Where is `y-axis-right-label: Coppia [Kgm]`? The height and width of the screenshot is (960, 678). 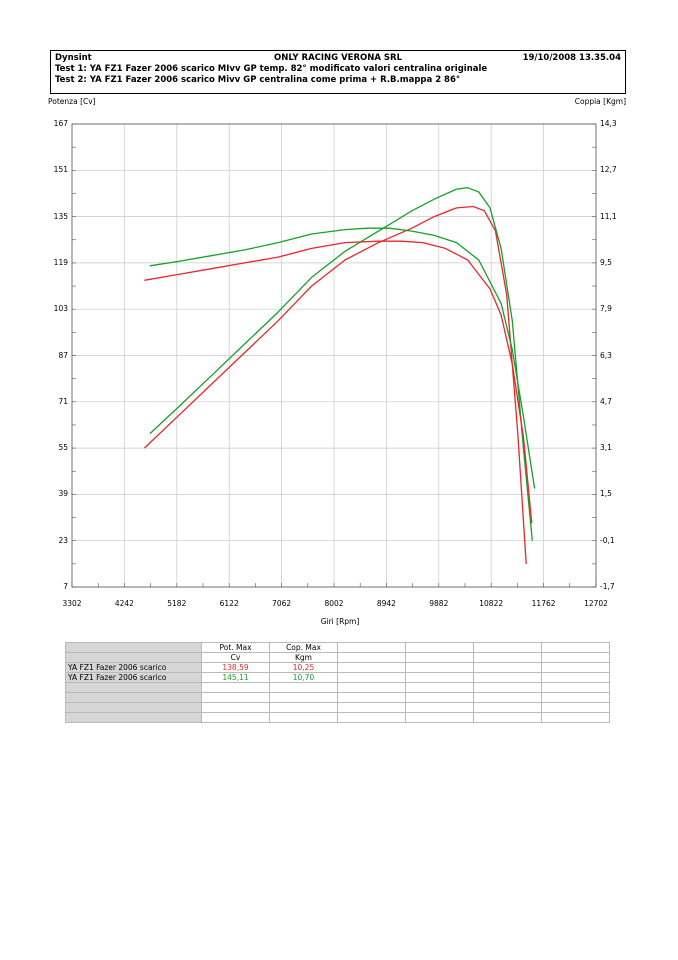
y-axis-right-label: Coppia [Kgm] is located at coordinates (600, 101).